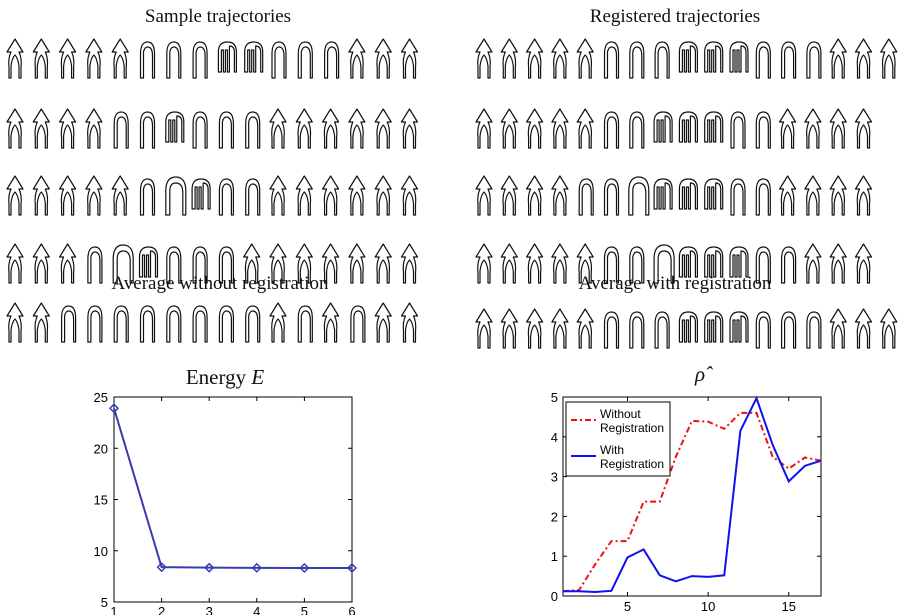 This screenshot has height=615, width=899. What do you see at coordinates (101, 500) in the screenshot?
I see `energy-y-tick-label: 15` at bounding box center [101, 500].